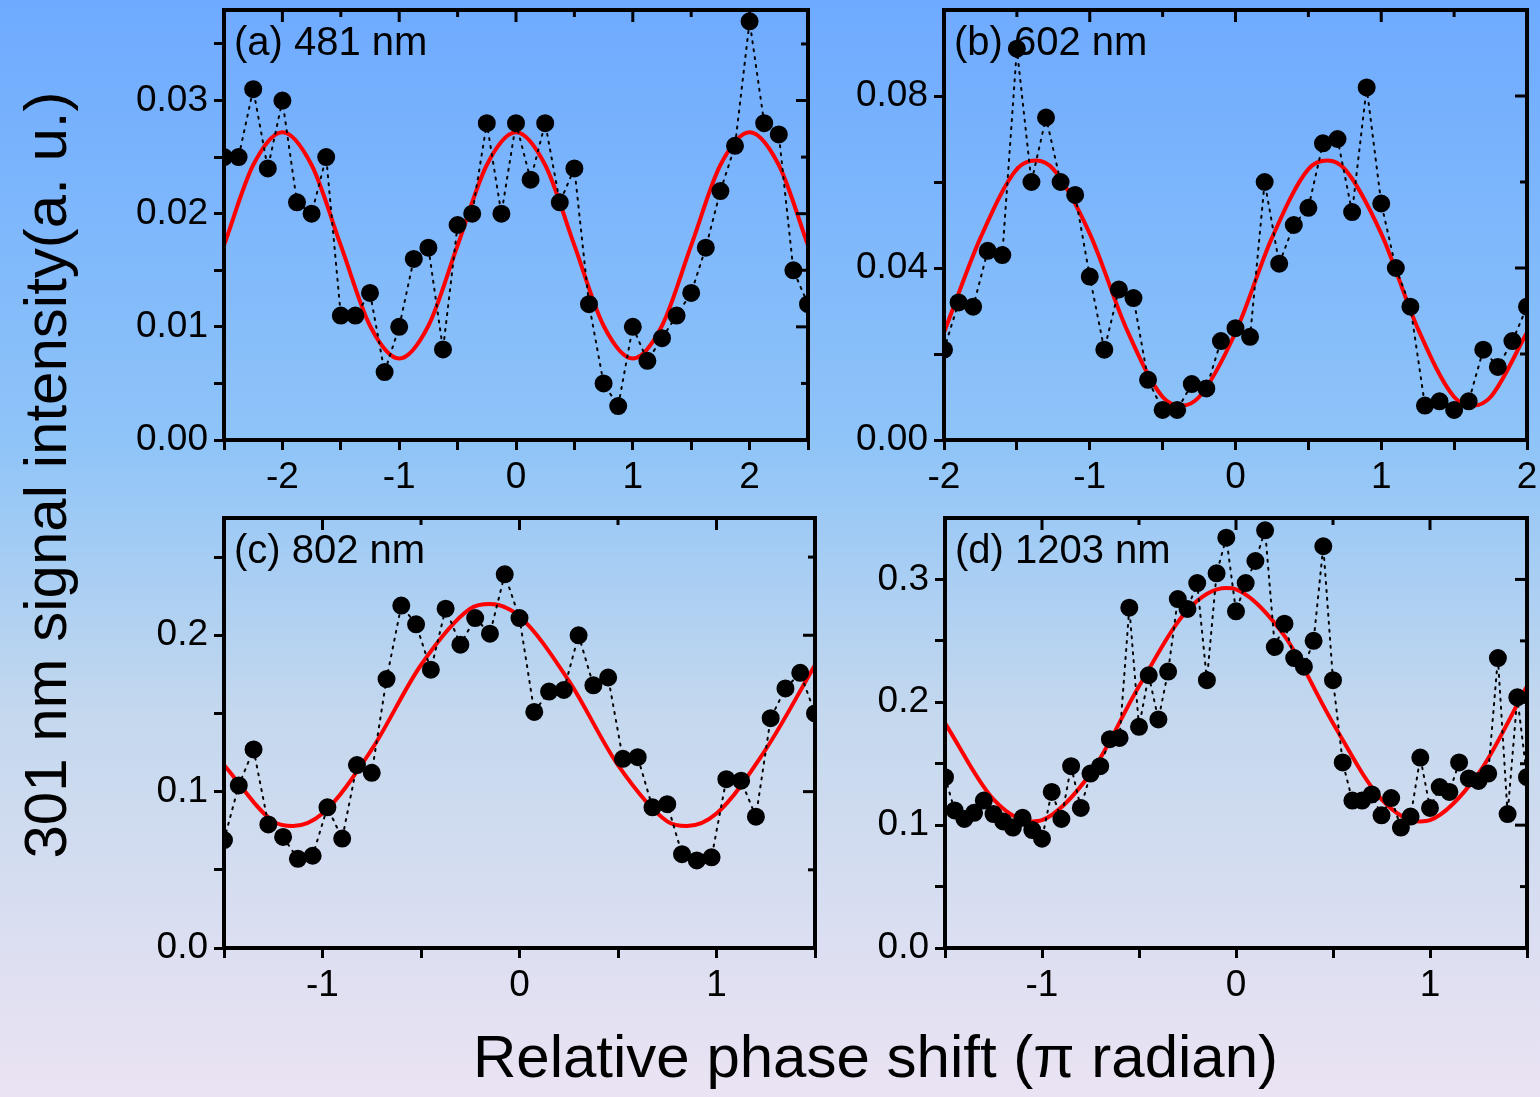  What do you see at coordinates (1527, 476) in the screenshot?
I see `x-tick-label: 2` at bounding box center [1527, 476].